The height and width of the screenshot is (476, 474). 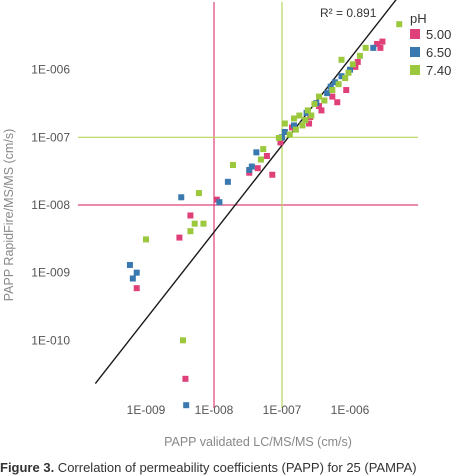 I want to click on legend: pH 5.00 6.50 7.40, so click(x=430, y=44).